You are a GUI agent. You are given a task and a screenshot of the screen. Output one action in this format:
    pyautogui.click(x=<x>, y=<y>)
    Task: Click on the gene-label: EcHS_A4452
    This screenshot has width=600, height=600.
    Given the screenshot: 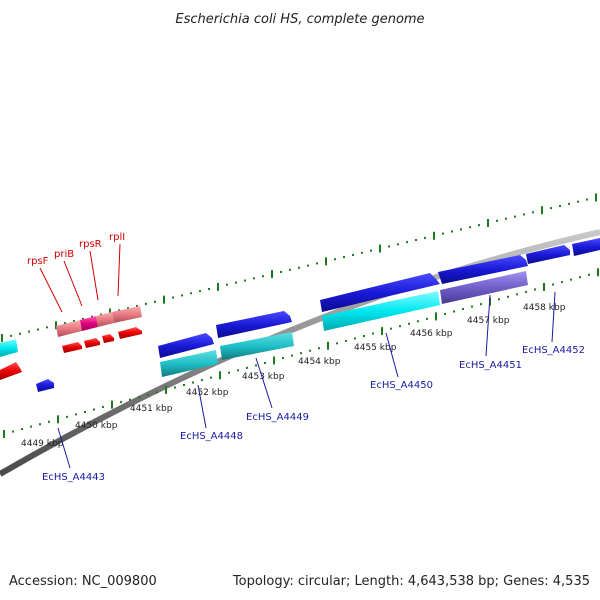 What is the action you would take?
    pyautogui.click(x=553, y=350)
    